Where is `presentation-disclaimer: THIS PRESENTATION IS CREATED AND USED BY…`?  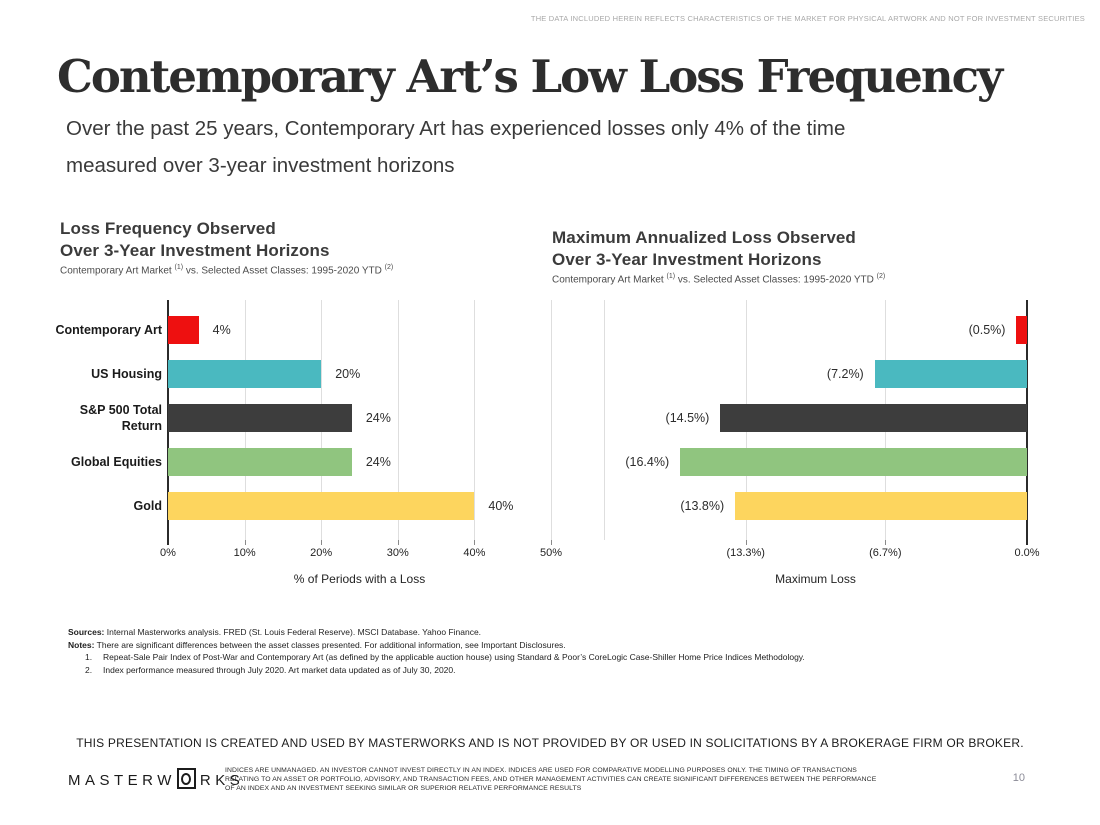 presentation-disclaimer: THIS PRESENTATION IS CREATED AND USED BY… is located at coordinates (550, 743).